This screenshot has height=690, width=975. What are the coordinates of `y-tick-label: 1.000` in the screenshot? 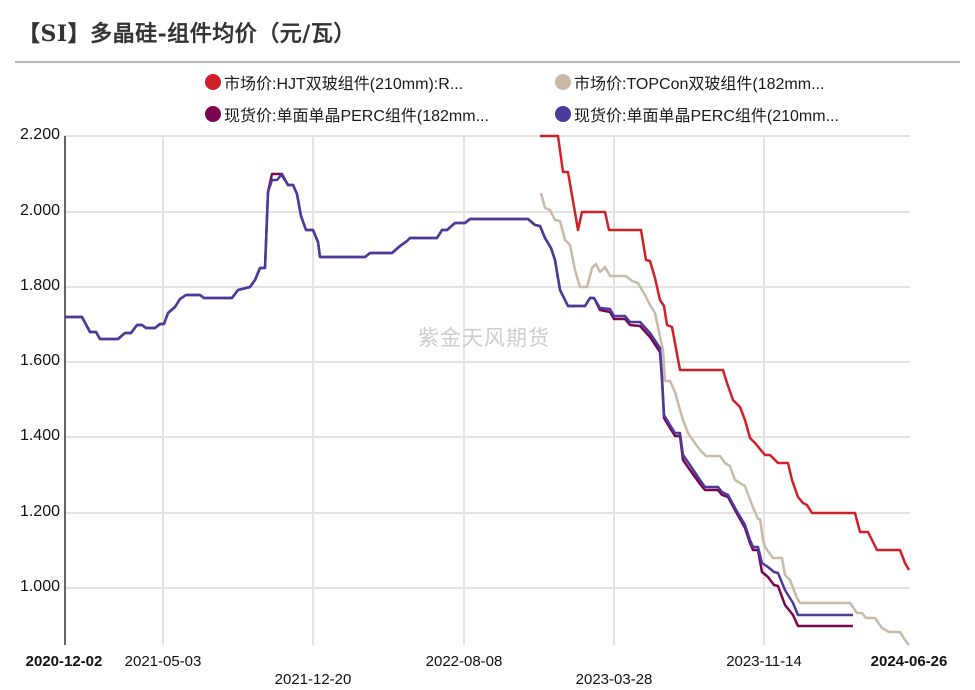 It's located at (39, 586).